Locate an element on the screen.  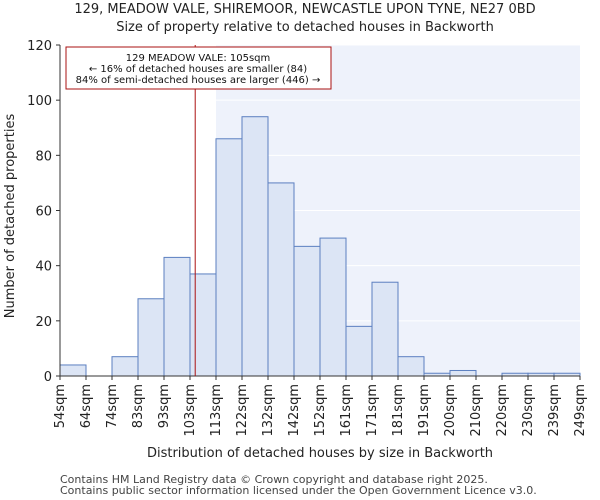
x-tick-label: 93sqm is located at coordinates (164, 406).